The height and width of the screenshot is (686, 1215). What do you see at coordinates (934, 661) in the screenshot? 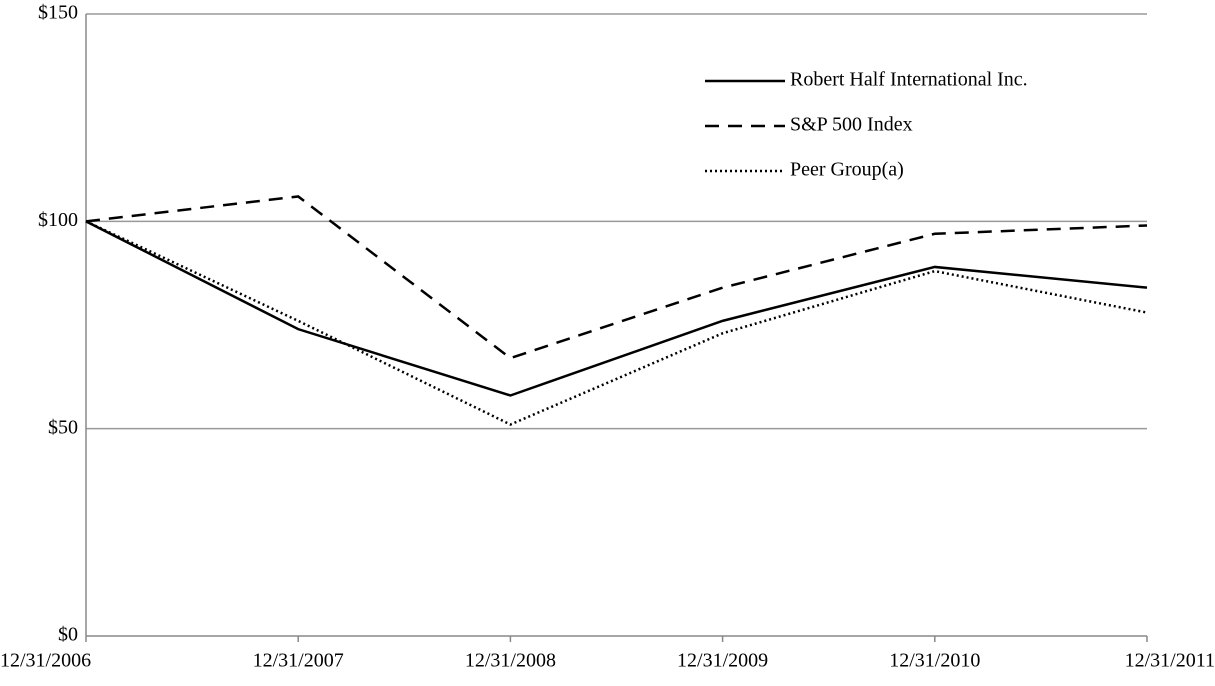
I see `x-tick-label: 12/31/2010` at bounding box center [934, 661].